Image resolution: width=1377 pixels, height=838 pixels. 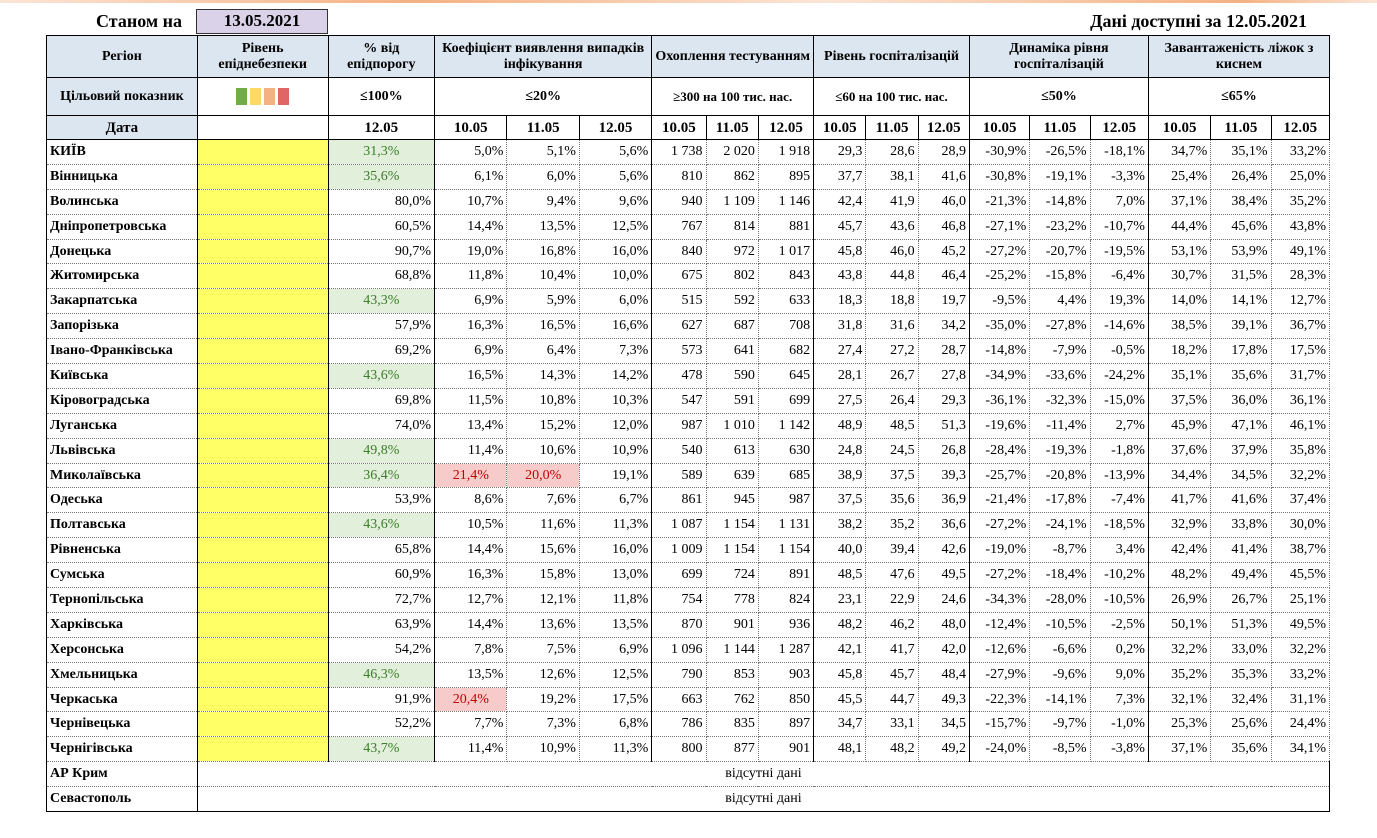 What do you see at coordinates (679, 252) in the screenshot?
I see `tst-value: 840` at bounding box center [679, 252].